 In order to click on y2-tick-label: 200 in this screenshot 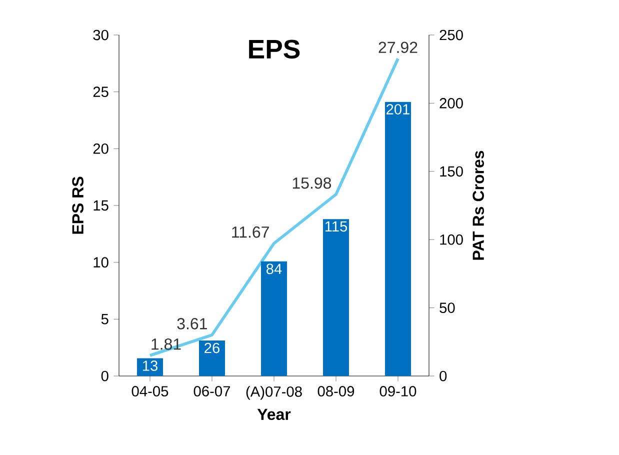, I will do `click(451, 103)`.